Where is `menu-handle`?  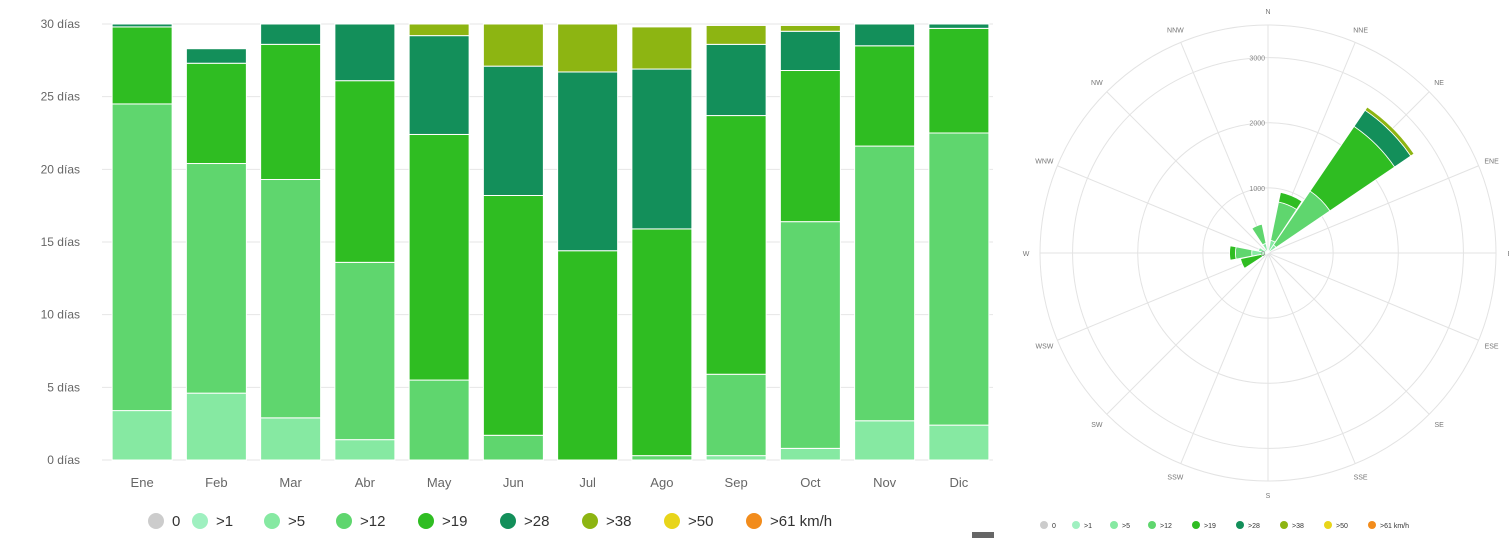 menu-handle is located at coordinates (983, 535).